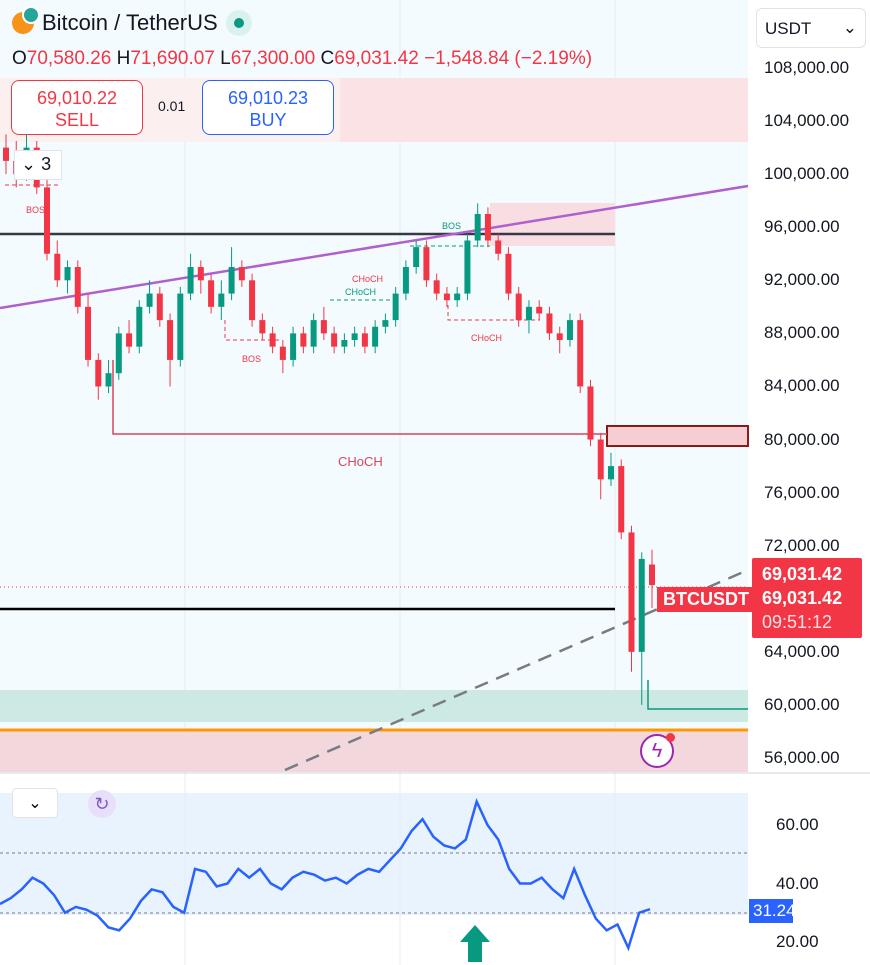 This screenshot has width=870, height=965. I want to click on supply-zone, so click(544, 110).